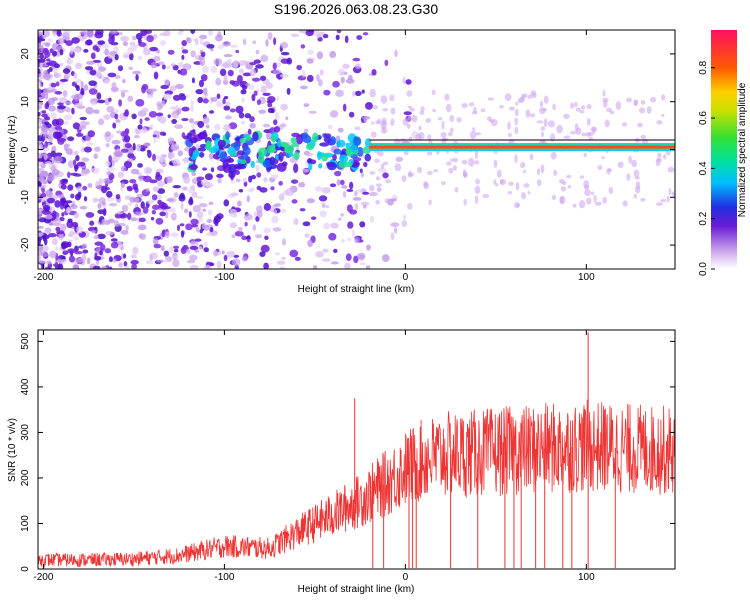  I want to click on colorbar-label: Normalized spectral amplitude, so click(742, 149).